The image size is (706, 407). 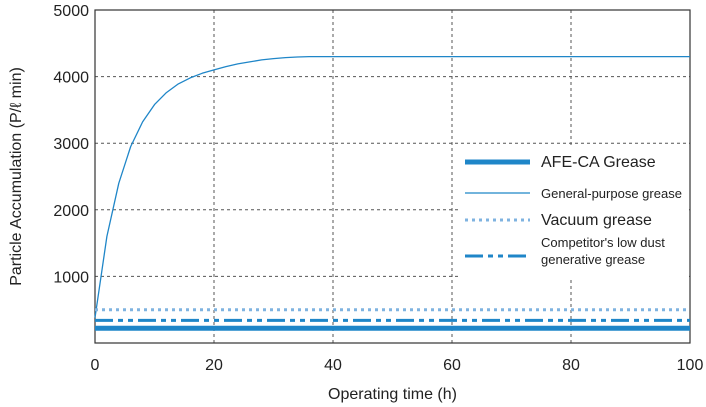 I want to click on legend-label-line: Competitor's low dust, so click(x=603, y=242).